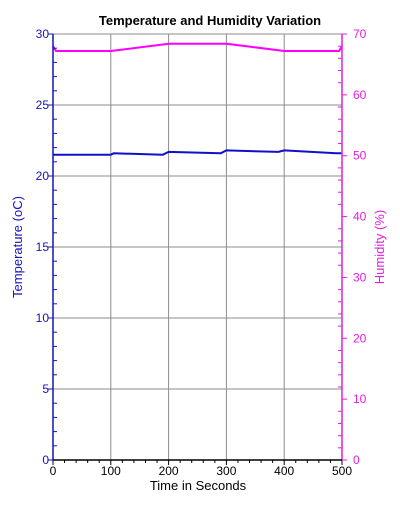 The image size is (400, 506). What do you see at coordinates (43, 34) in the screenshot?
I see `left-tick-label: 30` at bounding box center [43, 34].